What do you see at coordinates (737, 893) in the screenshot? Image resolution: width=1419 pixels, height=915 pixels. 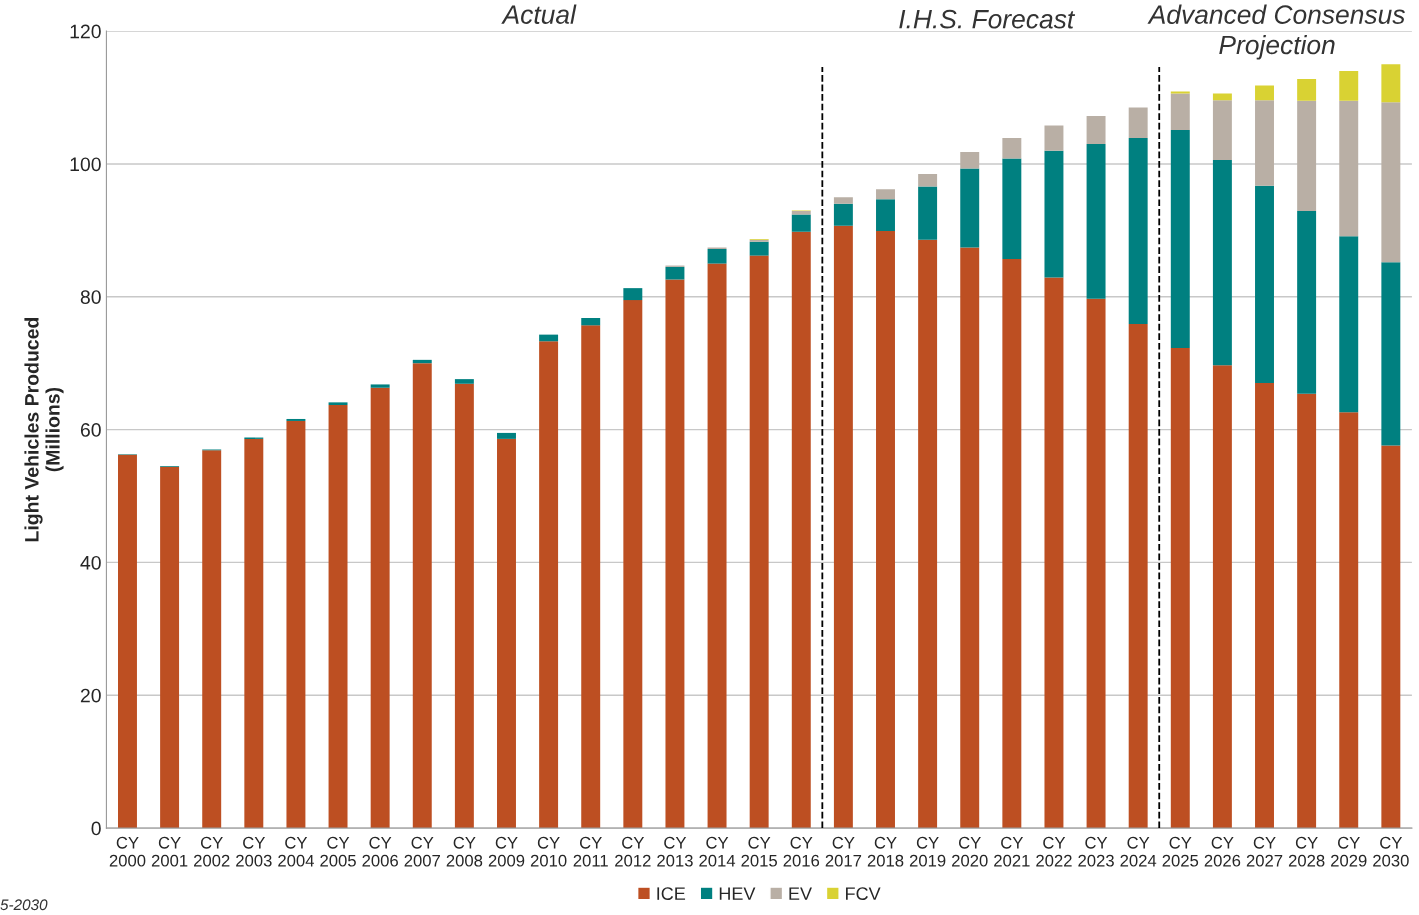 I see `legend-label: HEV` at bounding box center [737, 893].